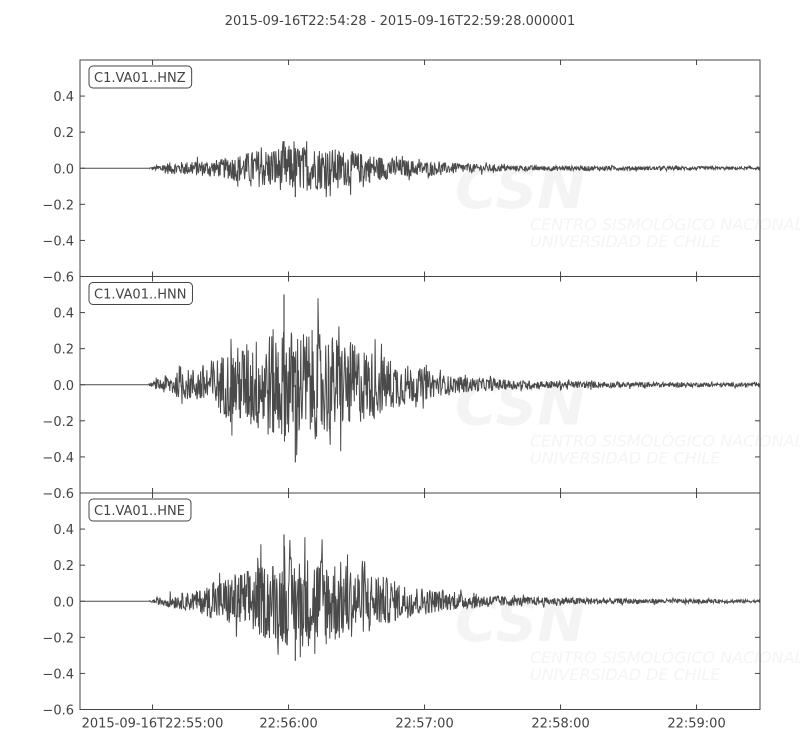  I want to click on x-tick-label: 22:56:00, so click(288, 724).